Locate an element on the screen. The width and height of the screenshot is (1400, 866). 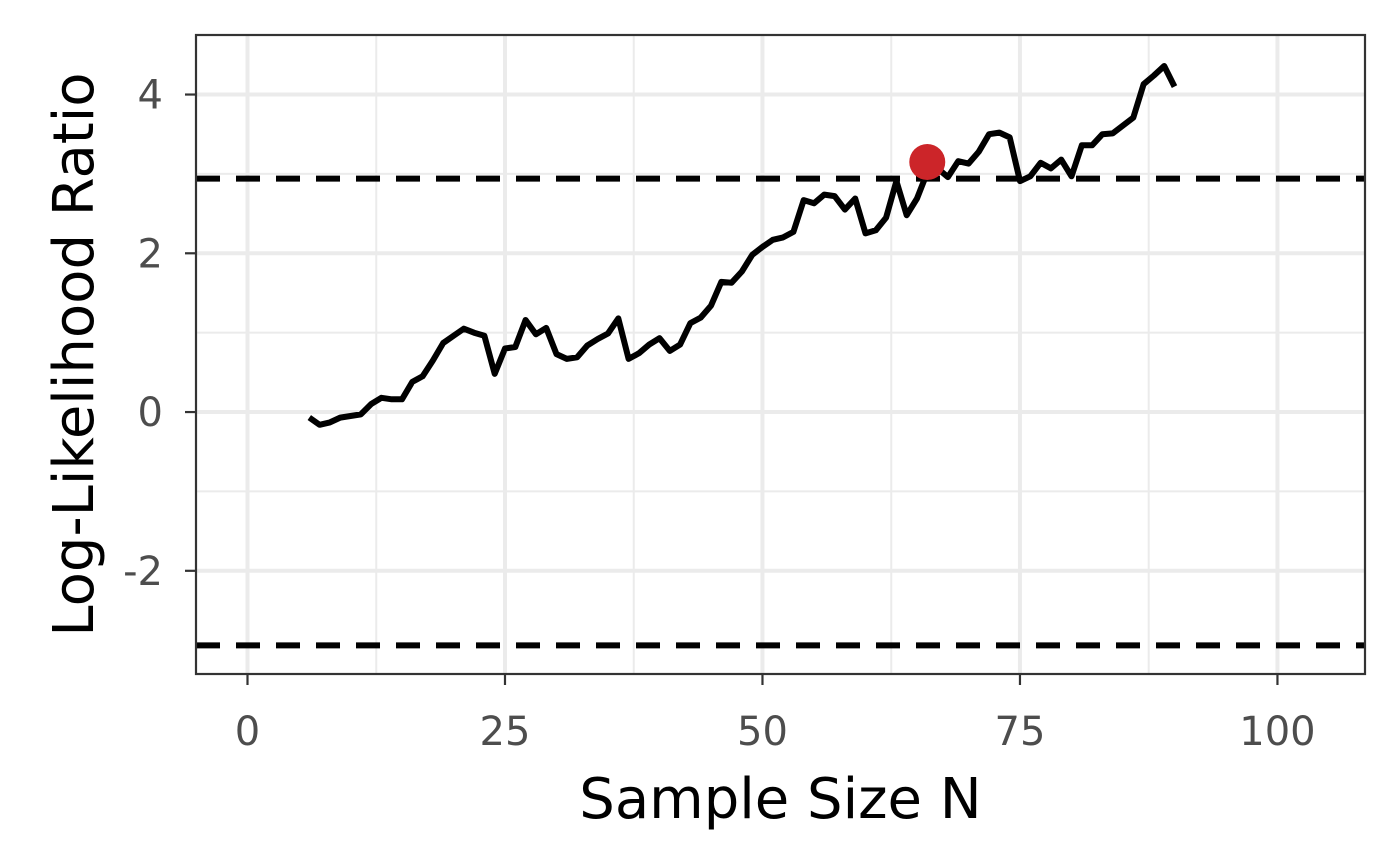
y-axis-title: Log-Likelihood Ratio is located at coordinates (74, 354).